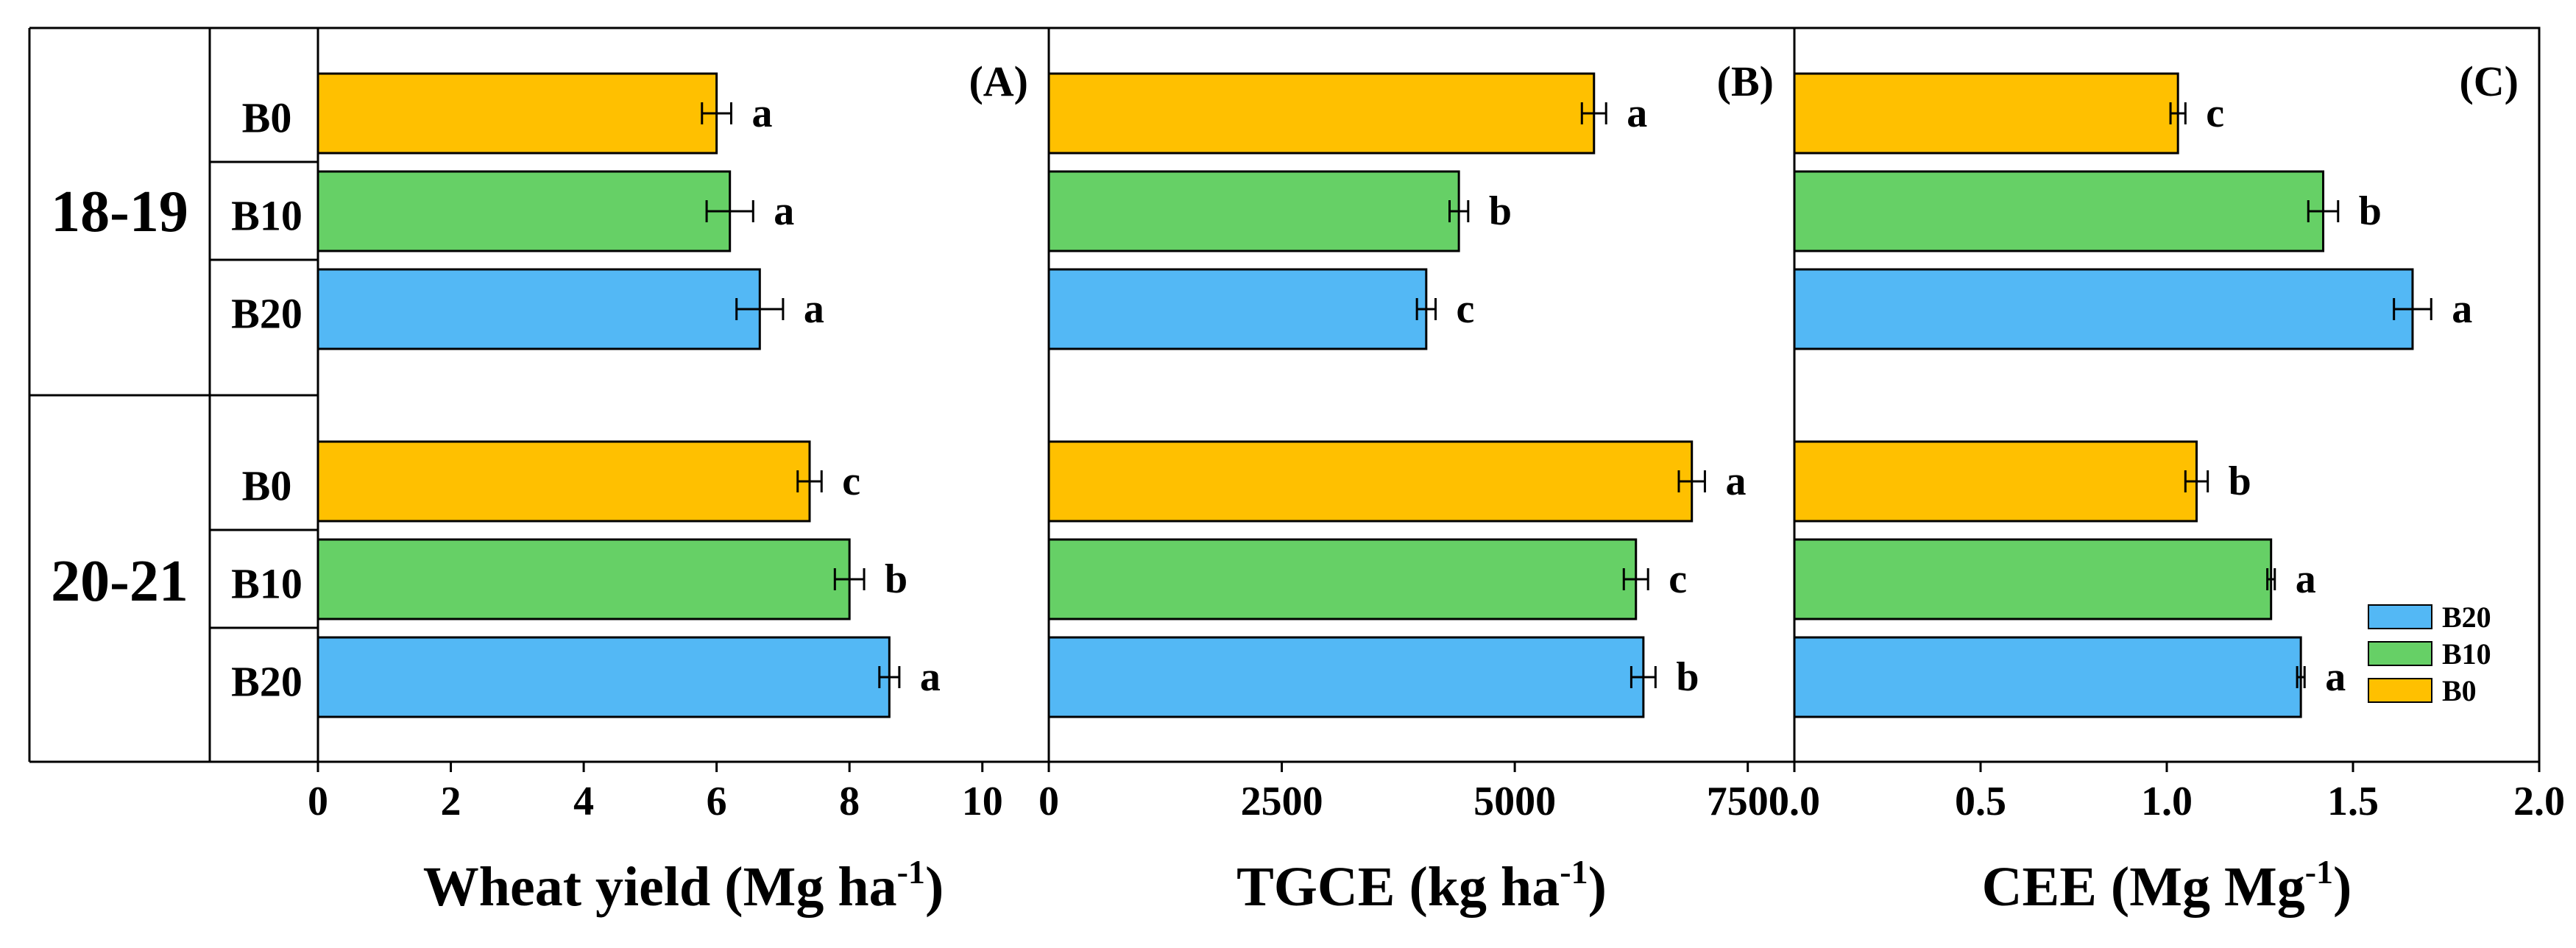 The width and height of the screenshot is (2576, 948). I want to click on x-axis-title: TGCE (kg ha-1), so click(1421, 885).